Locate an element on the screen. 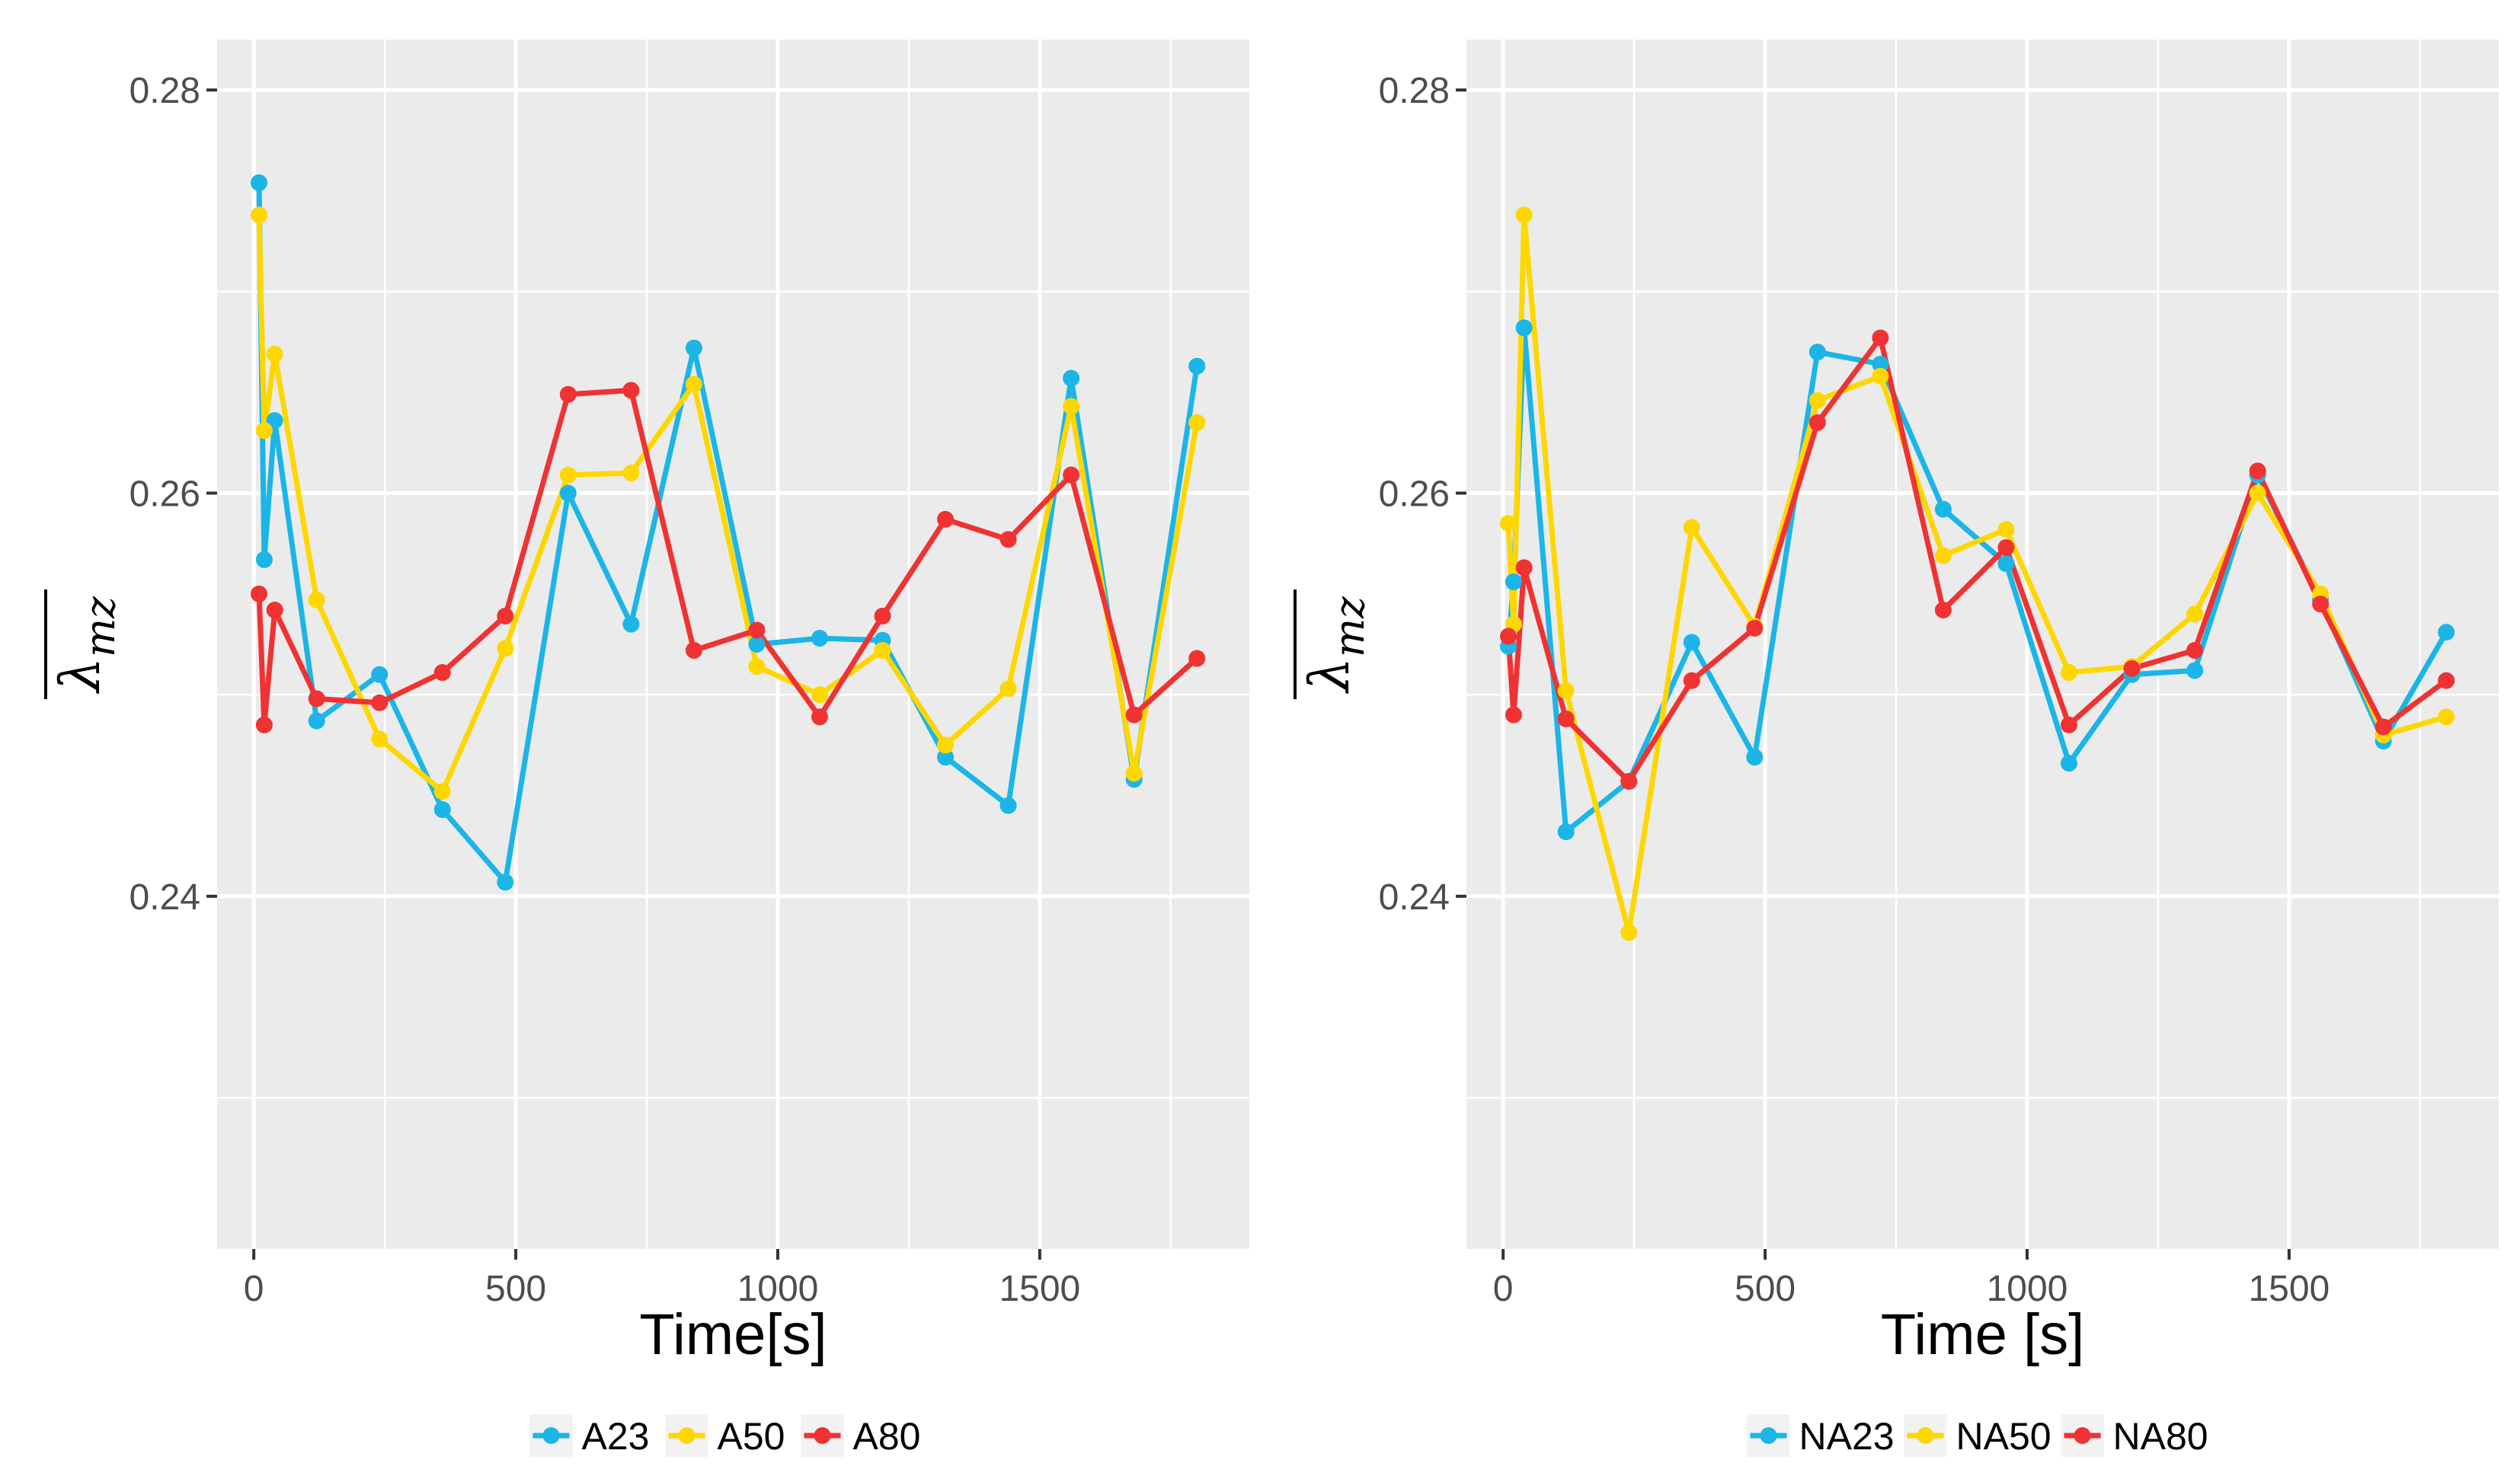  series-line-A50 is located at coordinates (728, 503).